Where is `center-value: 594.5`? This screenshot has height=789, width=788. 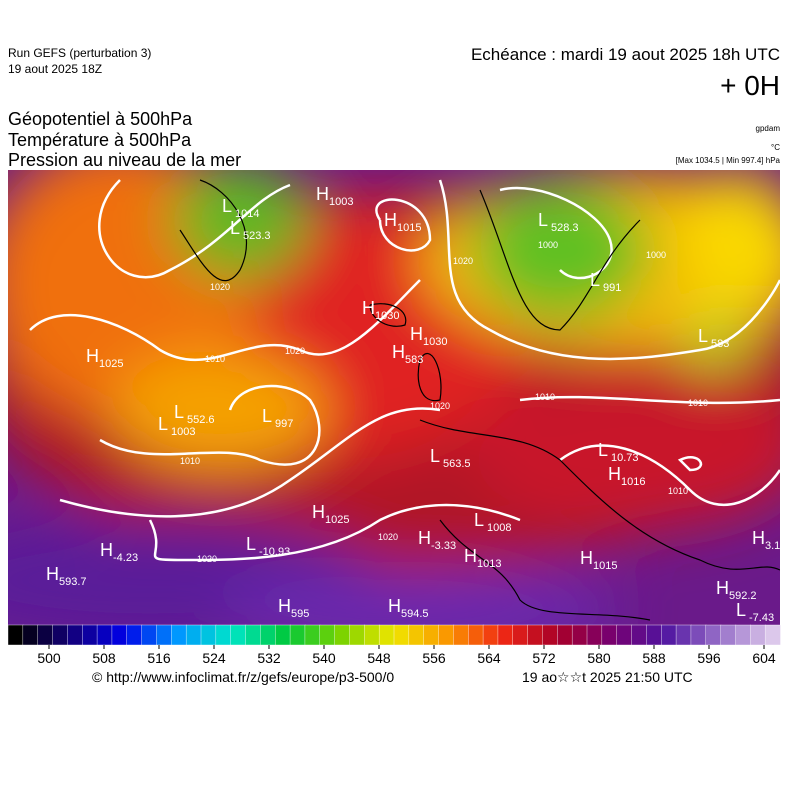 center-value: 594.5 is located at coordinates (415, 614).